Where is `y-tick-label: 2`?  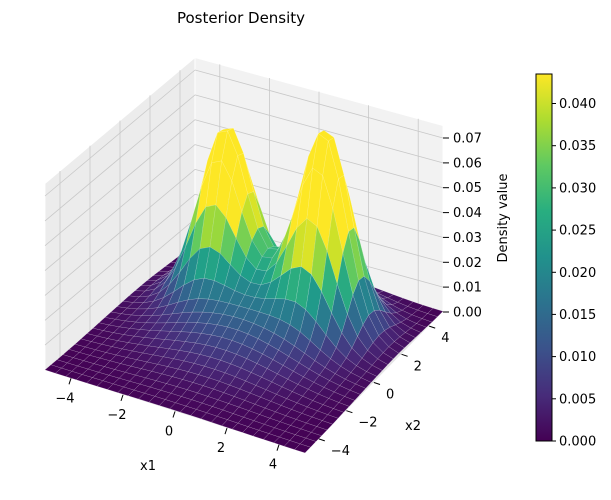
y-tick-label: 2 is located at coordinates (418, 366).